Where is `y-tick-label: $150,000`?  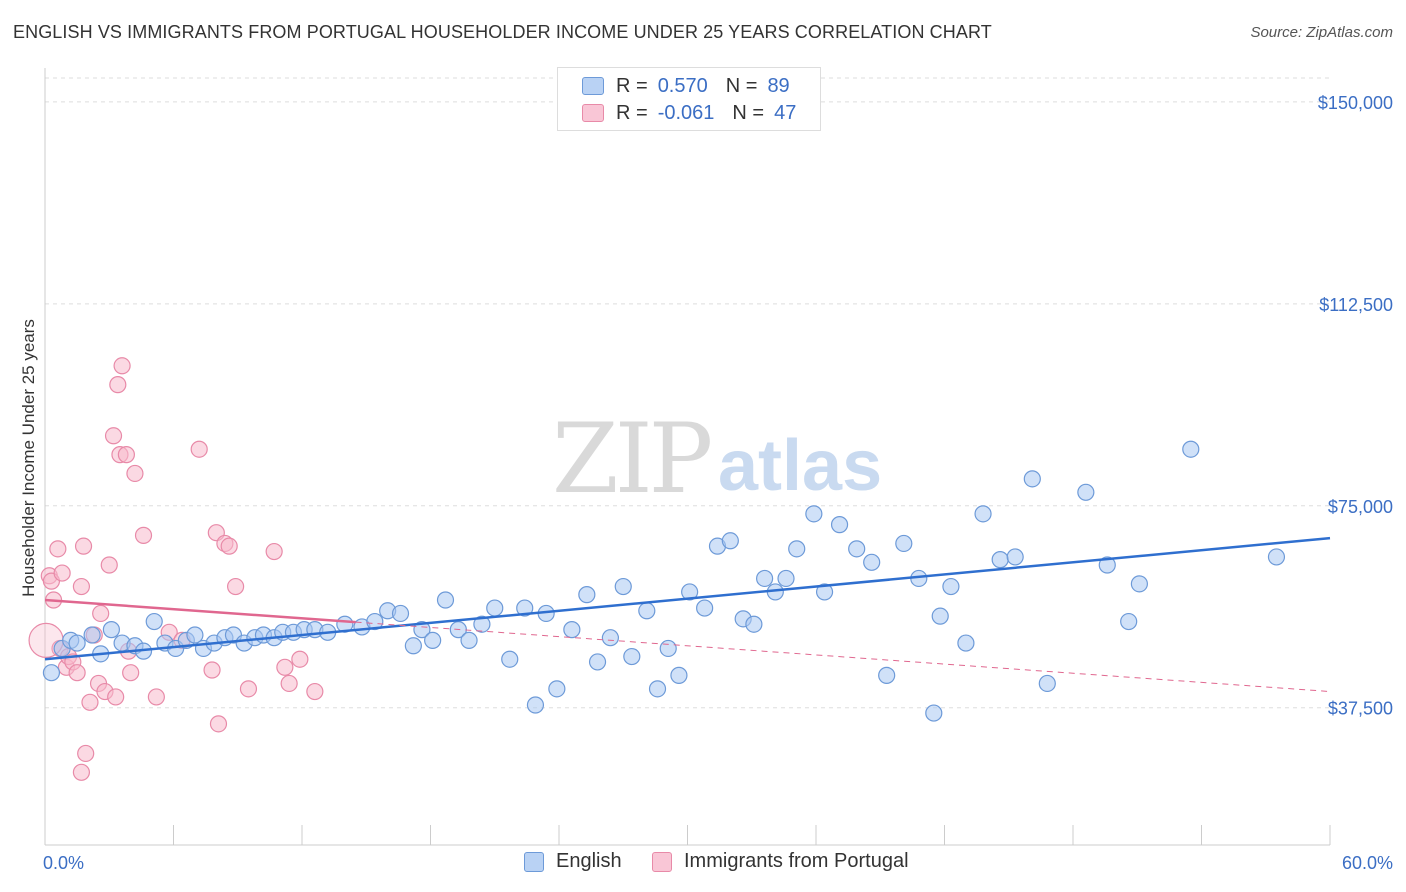 y-tick-label: $150,000 is located at coordinates (1355, 103).